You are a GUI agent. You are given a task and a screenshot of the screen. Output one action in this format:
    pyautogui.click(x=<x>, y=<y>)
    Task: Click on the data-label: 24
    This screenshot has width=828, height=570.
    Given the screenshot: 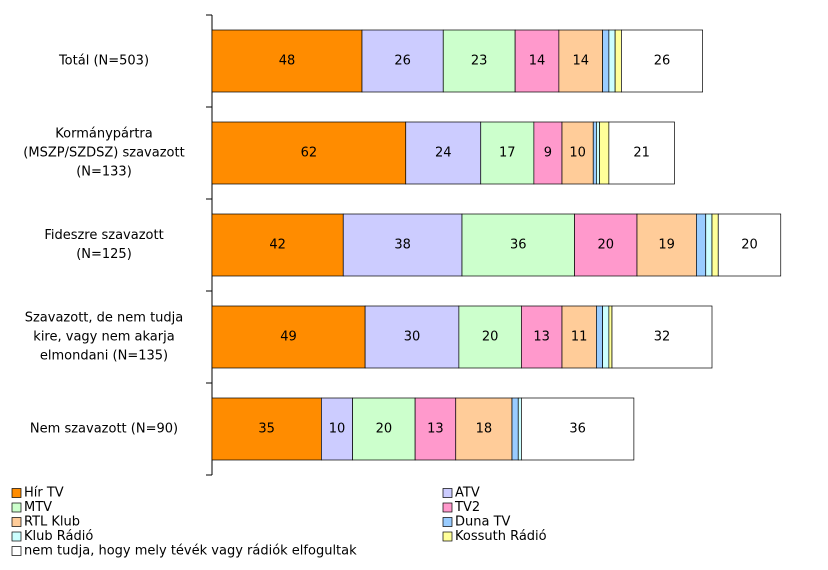 What is the action you would take?
    pyautogui.click(x=443, y=153)
    